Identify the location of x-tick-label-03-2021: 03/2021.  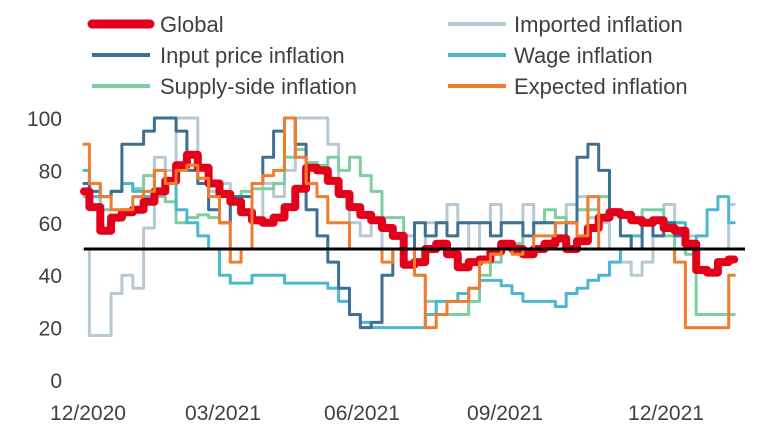
(223, 413).